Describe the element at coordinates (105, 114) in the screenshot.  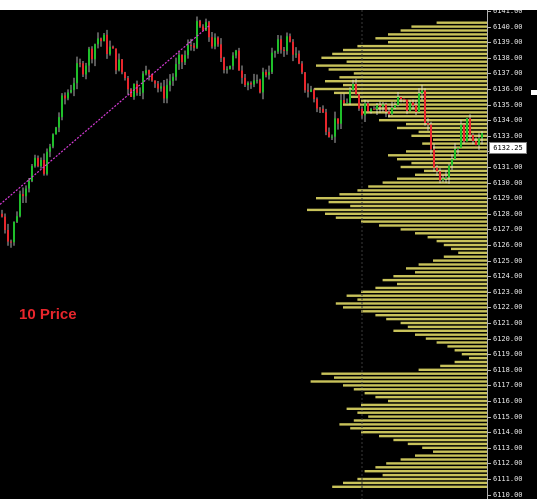
I see `trendline-group` at that location.